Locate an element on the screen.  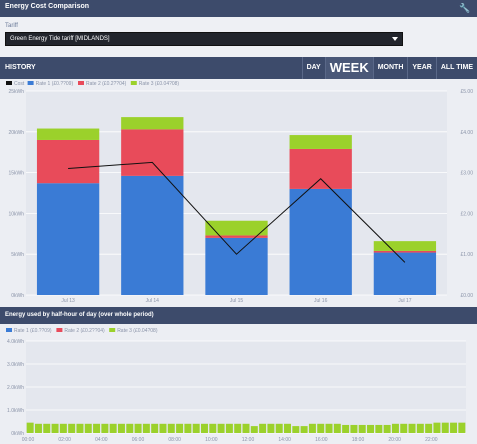
x-tick-label: Jul 14 is located at coordinates (153, 301).